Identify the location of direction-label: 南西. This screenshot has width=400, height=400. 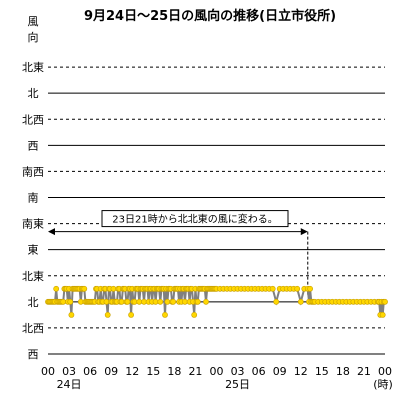
(33, 171).